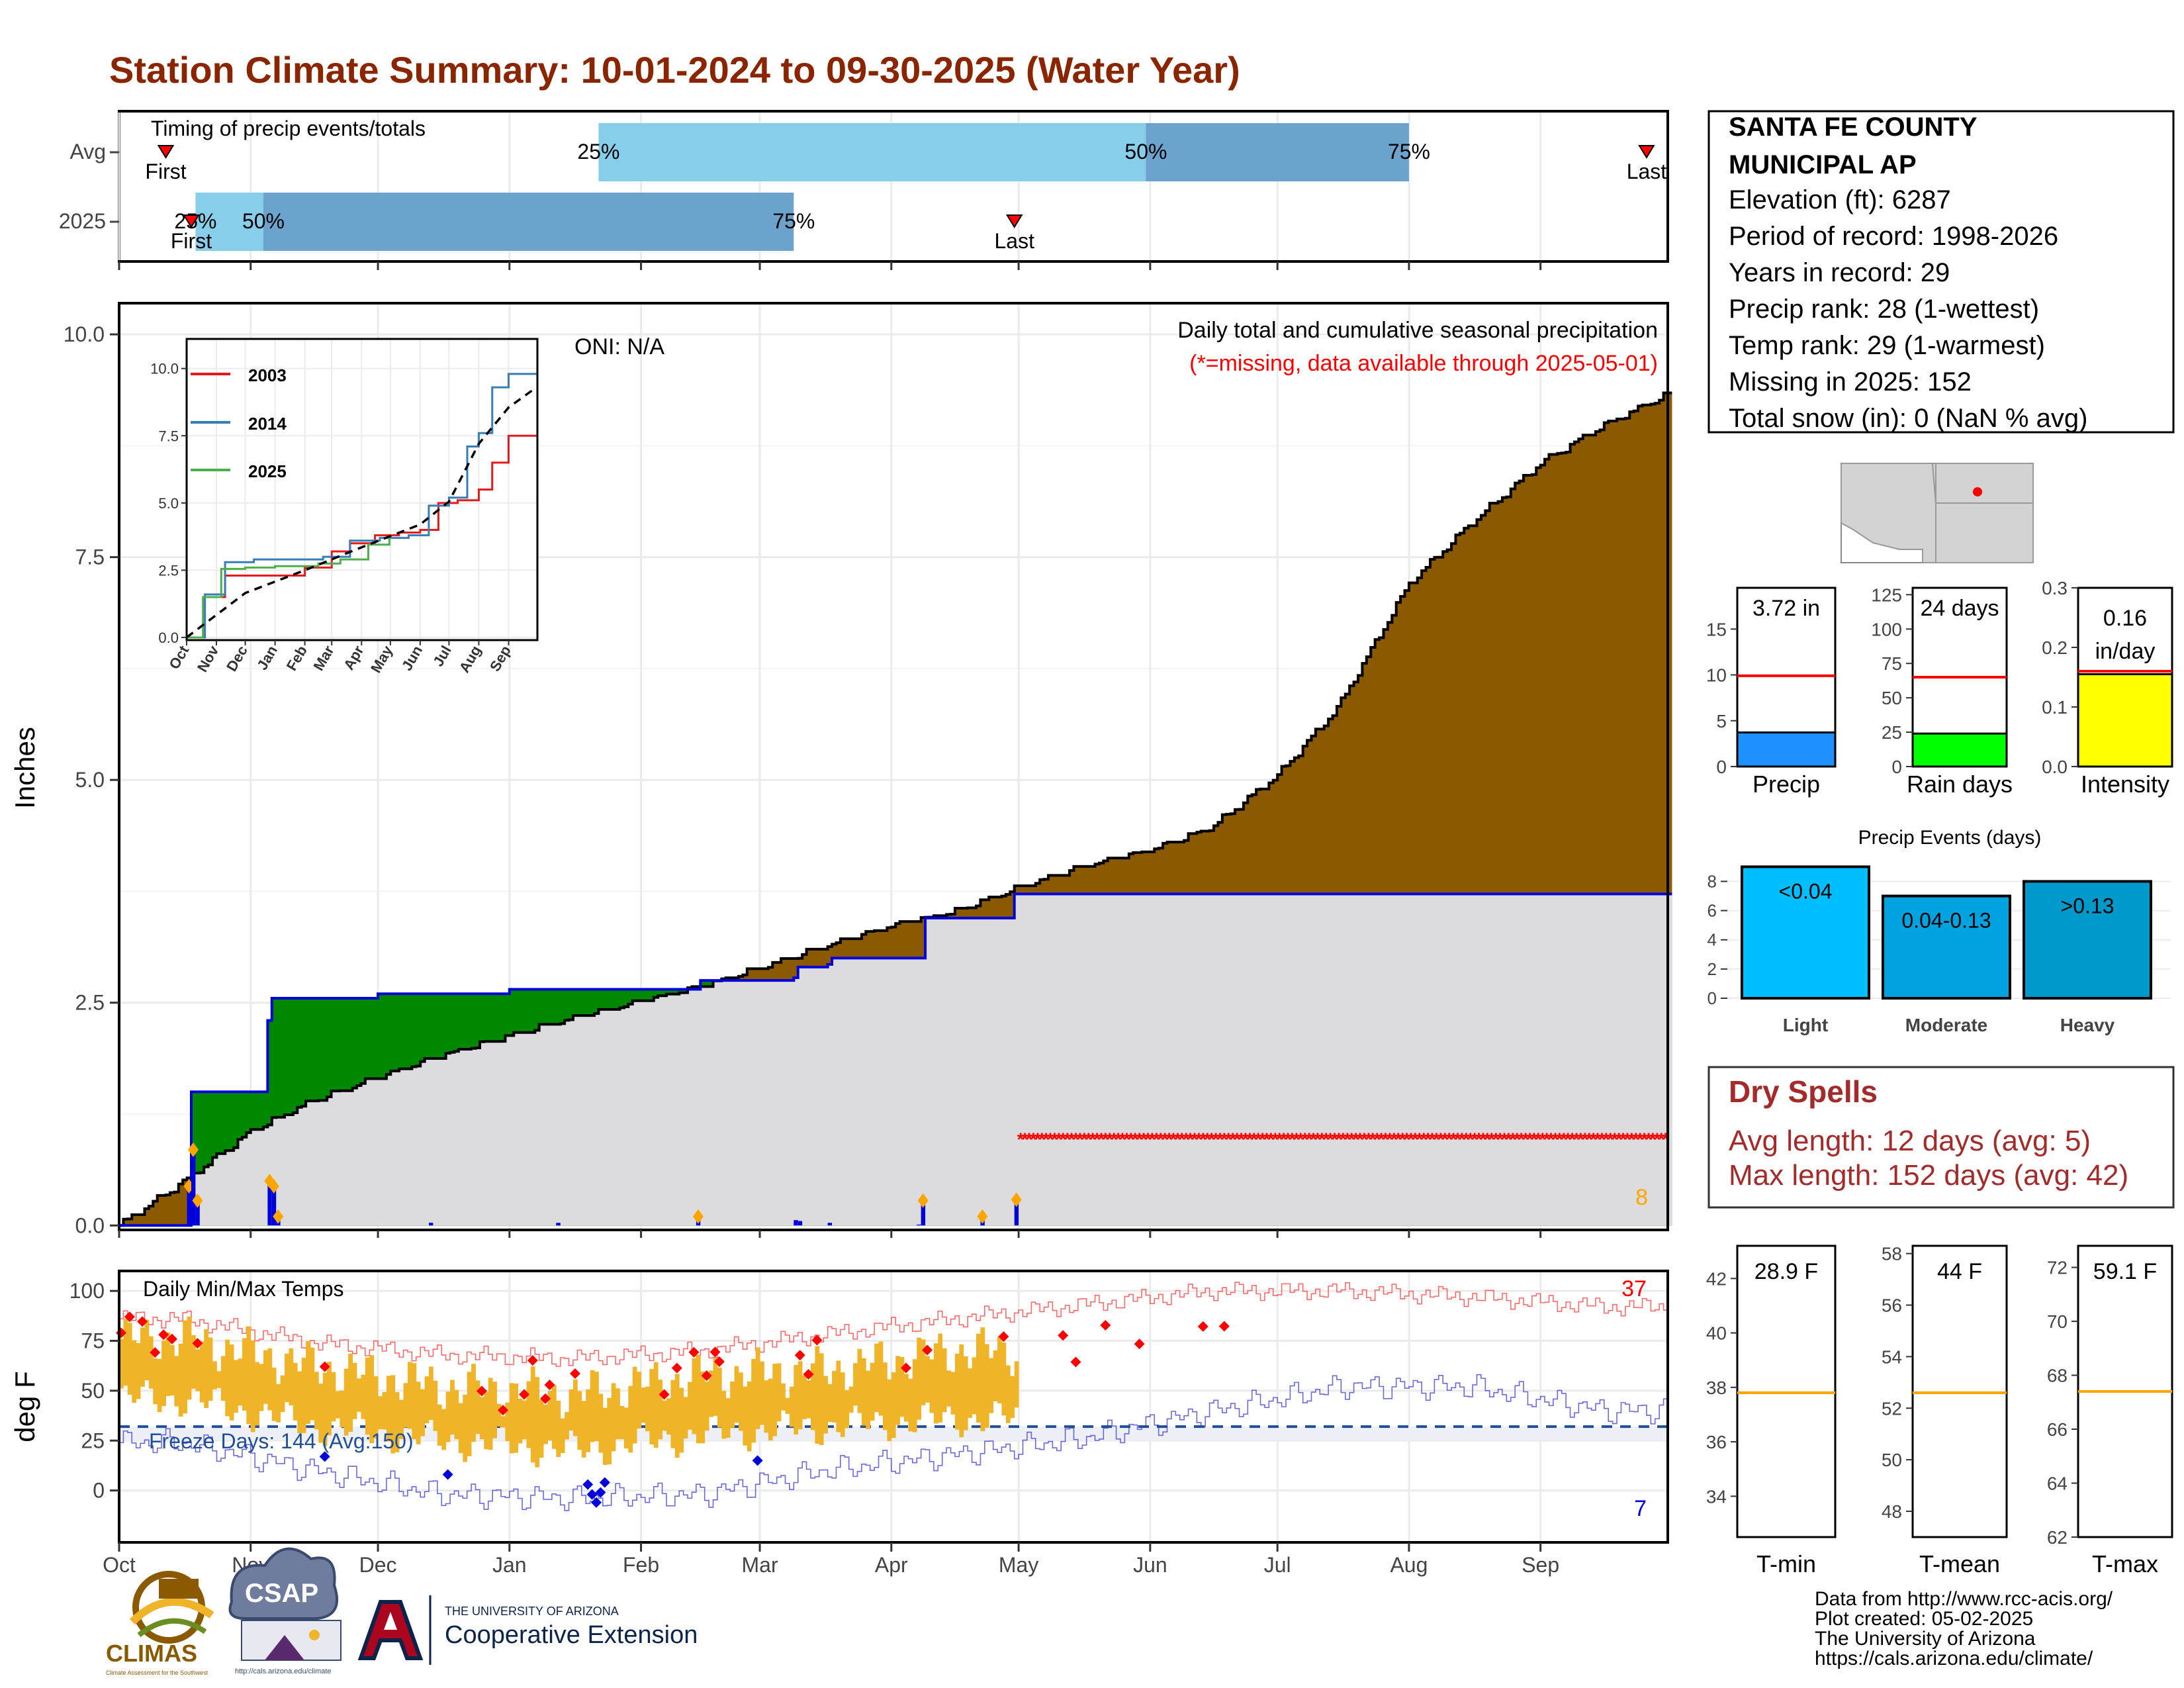  What do you see at coordinates (1806, 891) in the screenshot?
I see `events-bar-label: <0.04` at bounding box center [1806, 891].